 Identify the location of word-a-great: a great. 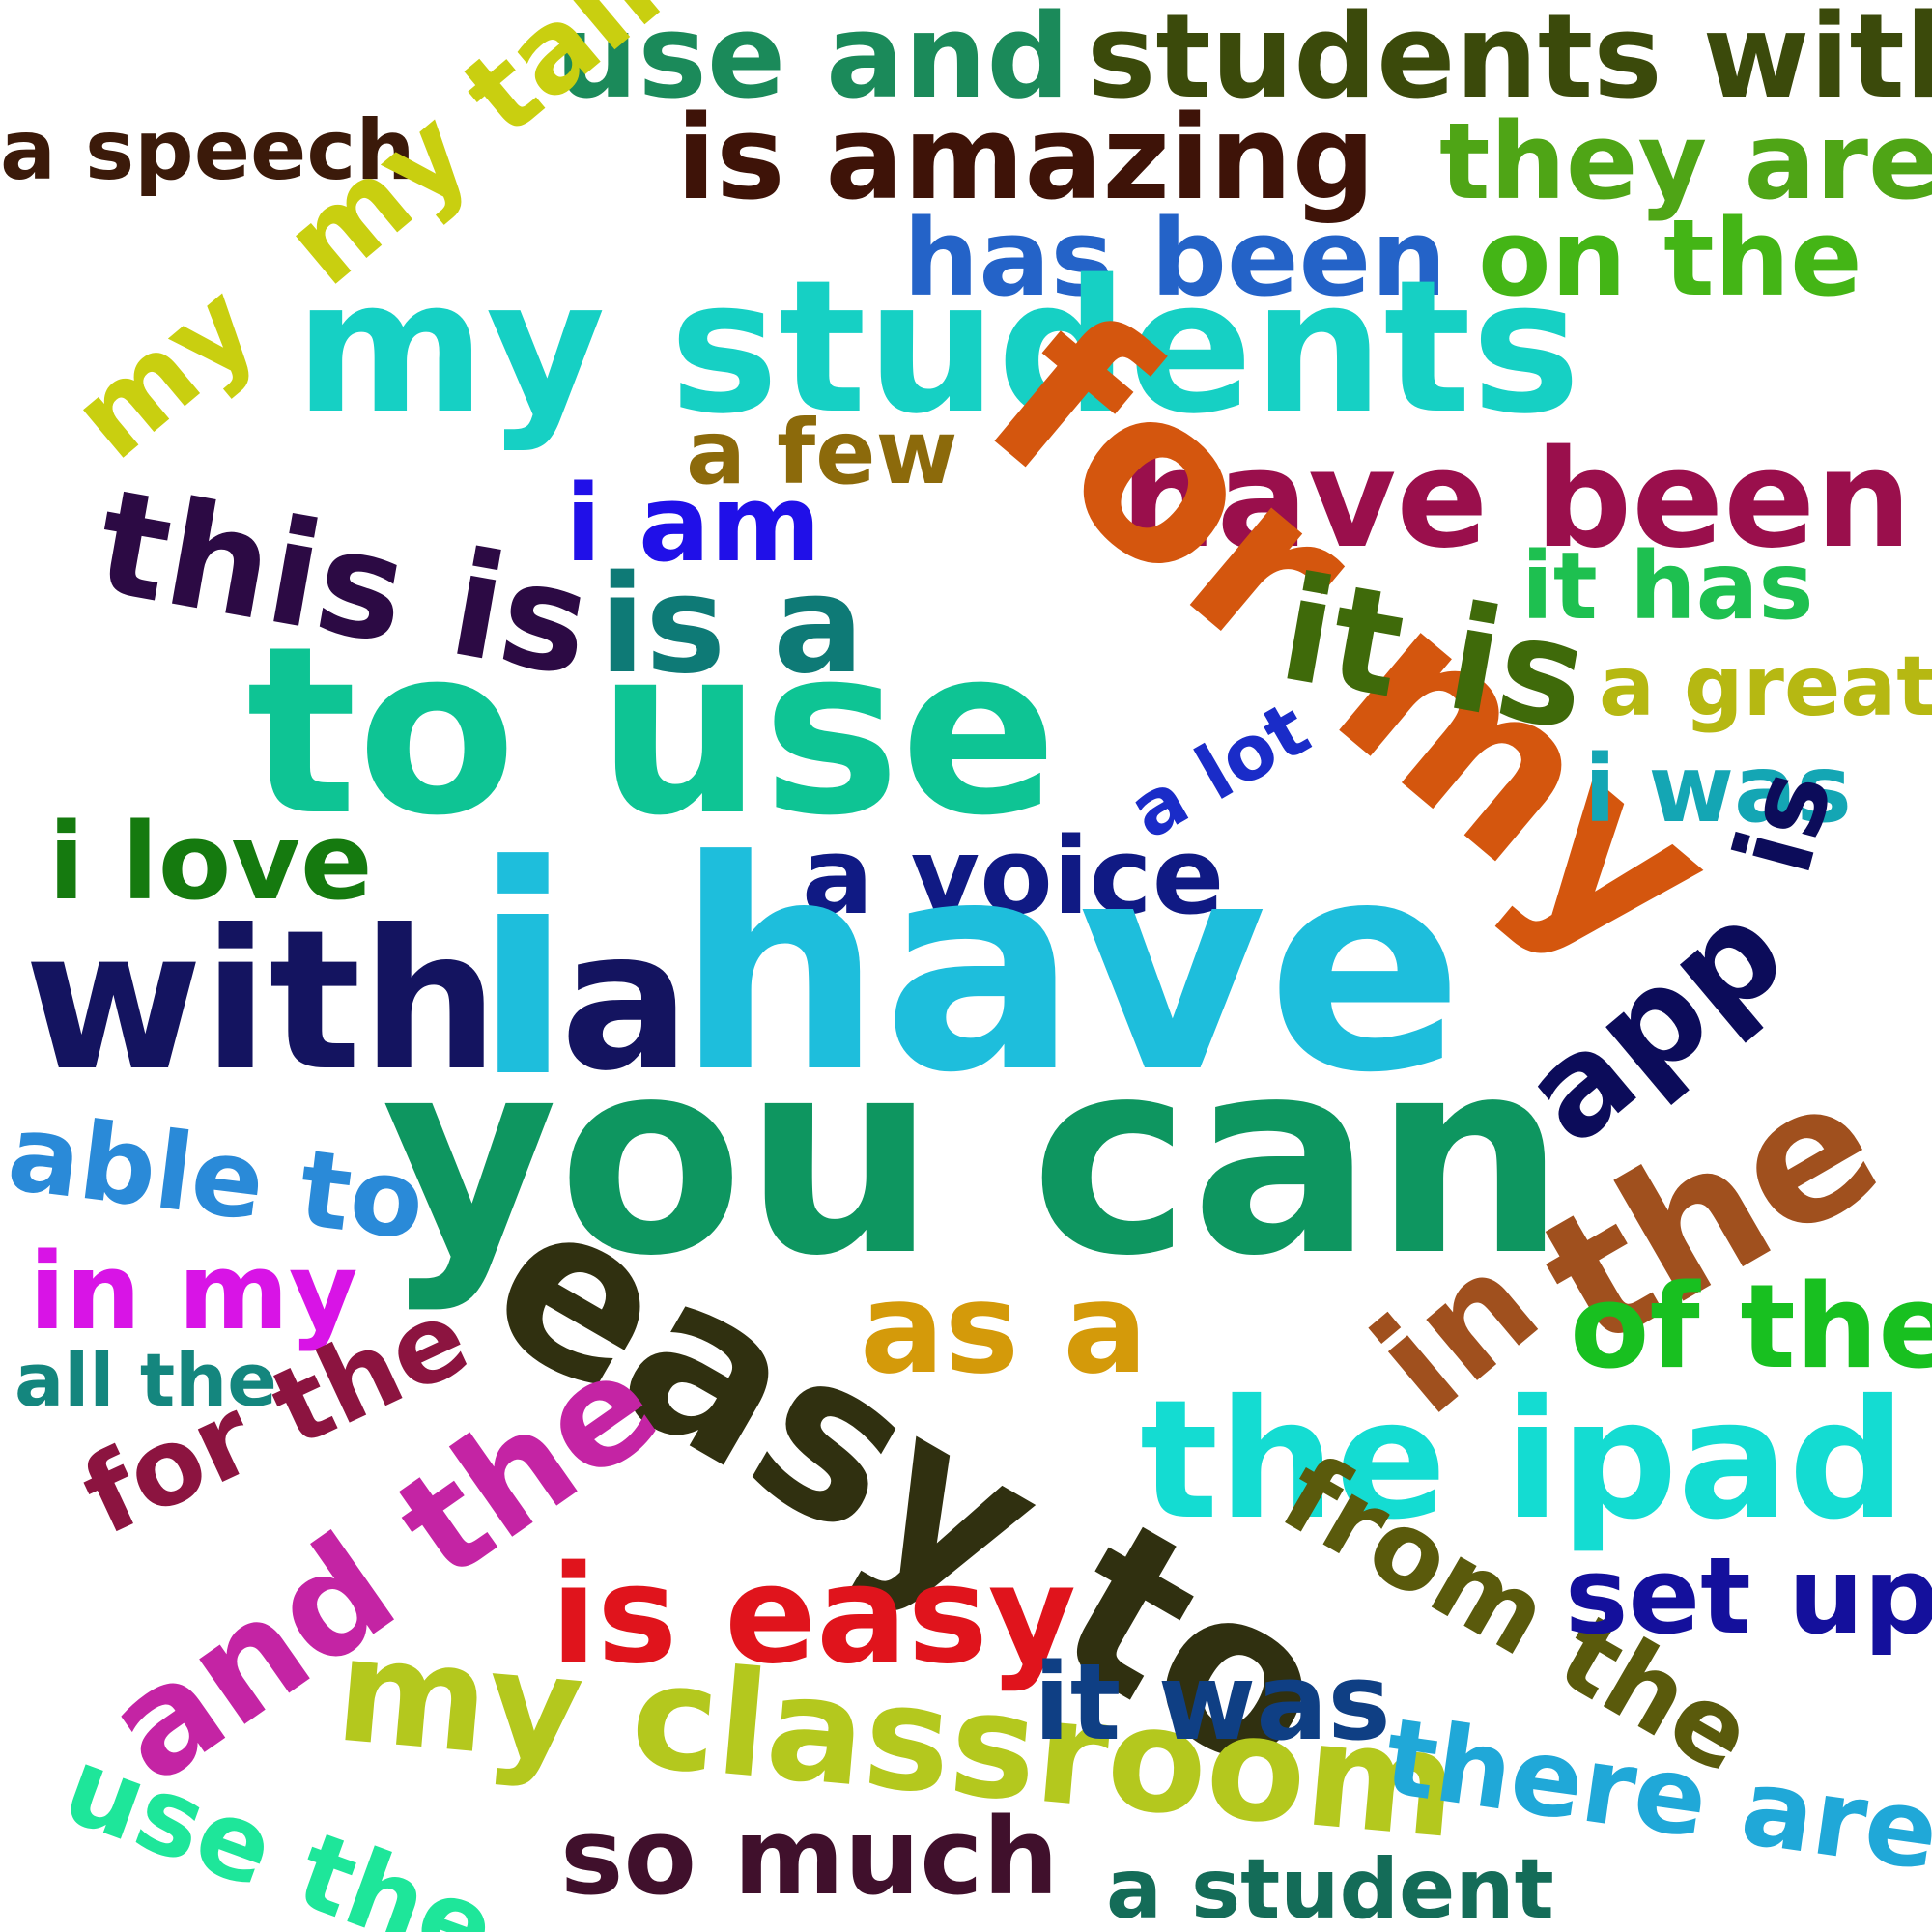
(1765, 687).